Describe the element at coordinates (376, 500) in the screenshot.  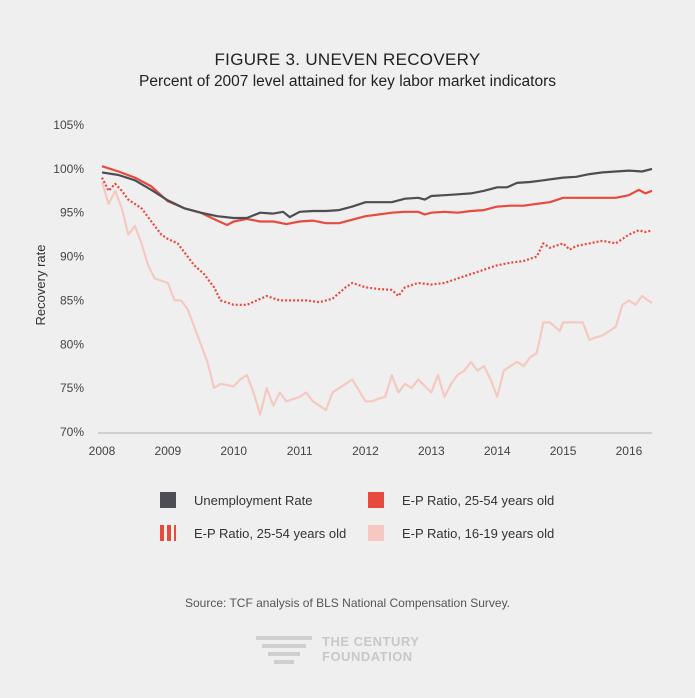
I see `legend-swatch-ep-ratio-25-54-solid` at that location.